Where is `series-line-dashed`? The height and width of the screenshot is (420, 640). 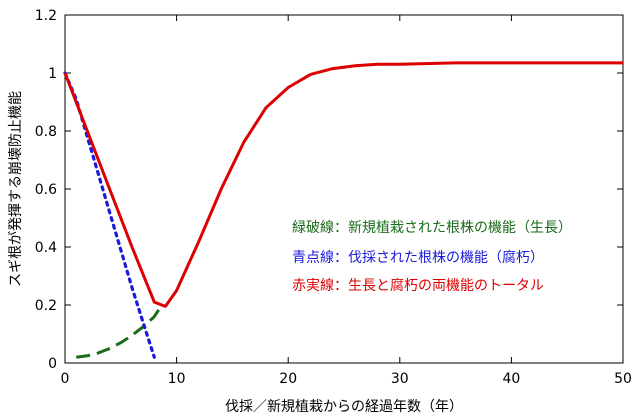
series-line-dashed is located at coordinates (119, 333).